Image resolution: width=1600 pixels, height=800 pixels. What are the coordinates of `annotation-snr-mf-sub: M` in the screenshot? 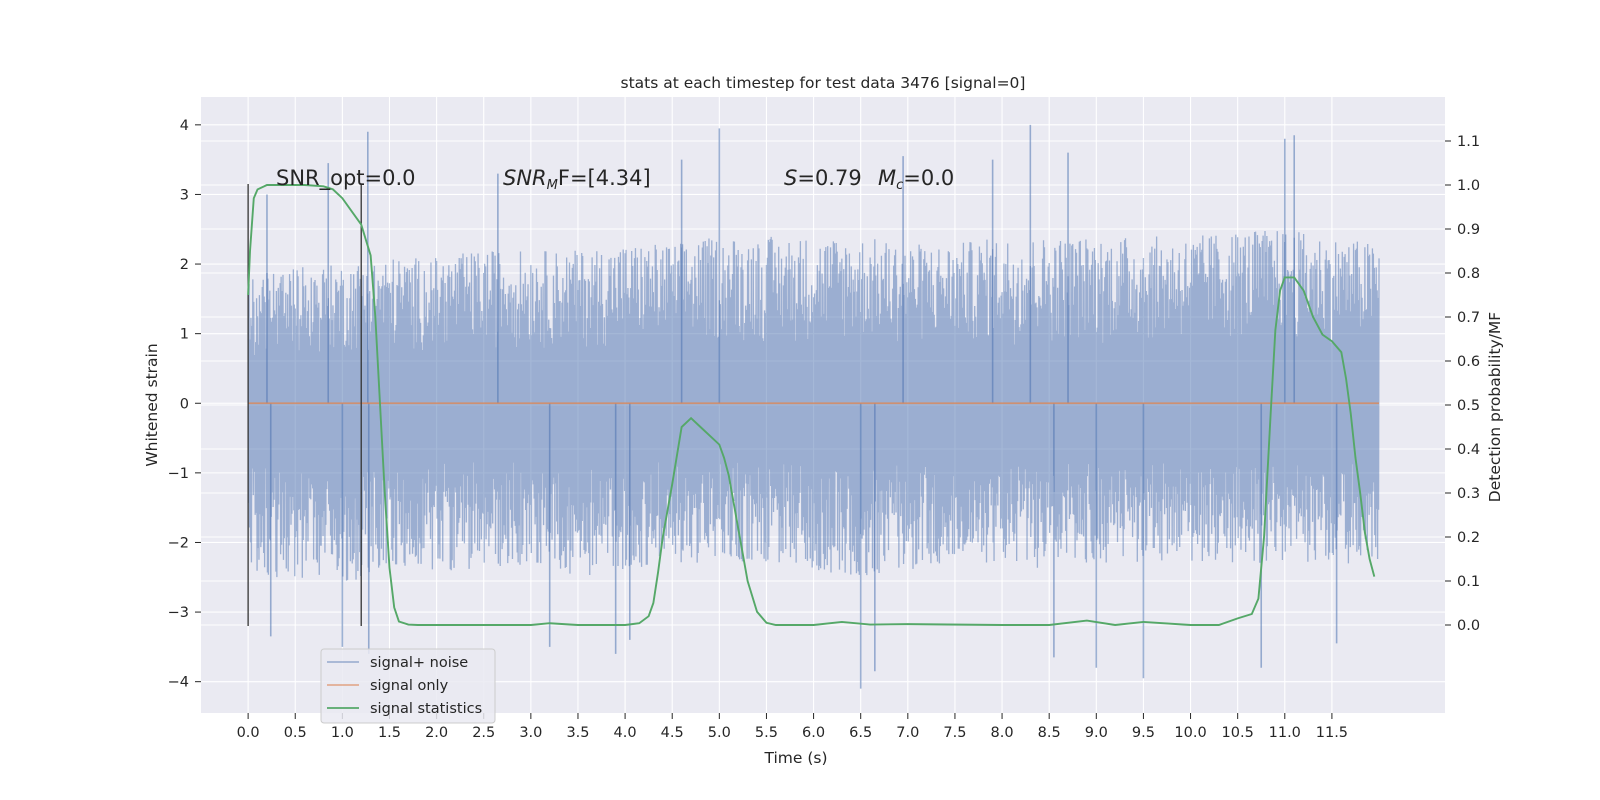 It's located at (552, 185).